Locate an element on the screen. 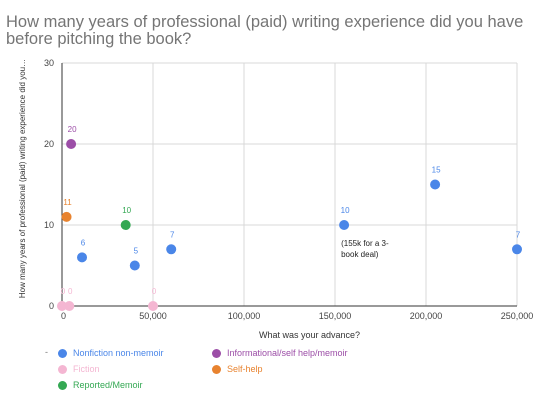 The width and height of the screenshot is (540, 409). legend-item: Self-help is located at coordinates (237, 369).